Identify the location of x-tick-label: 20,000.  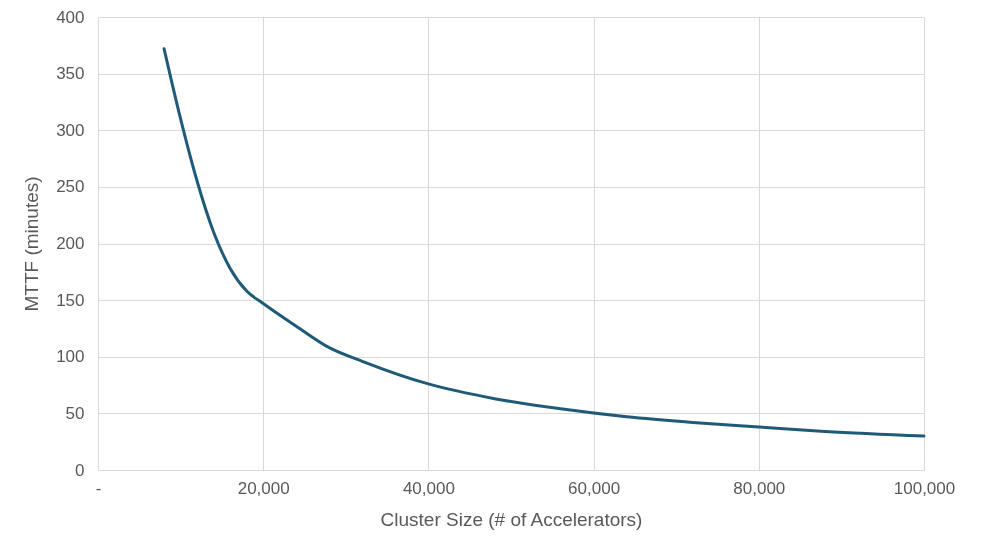
(263, 488).